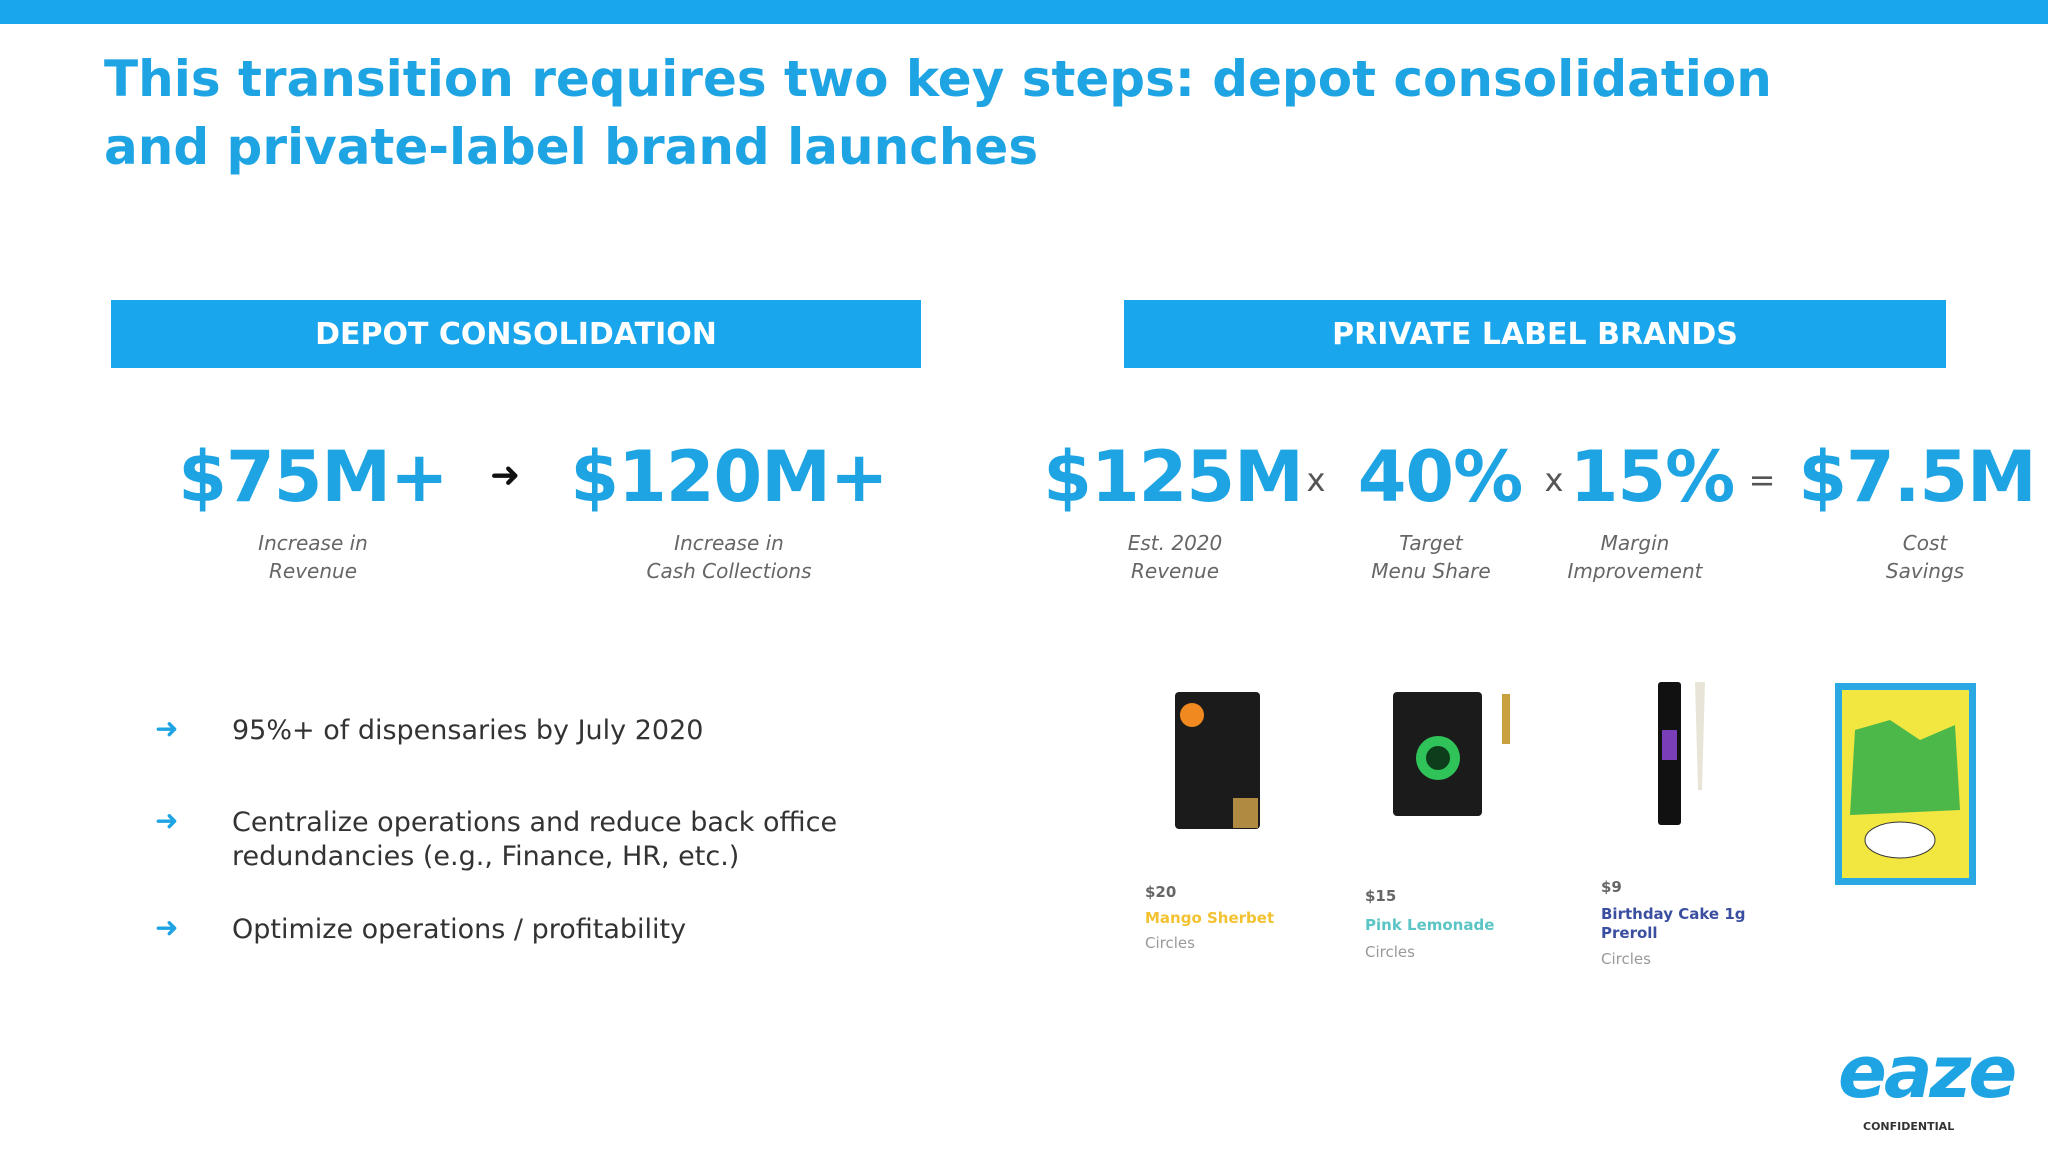  What do you see at coordinates (1673, 923) in the screenshot?
I see `product-name: Birthday Cake 1g Preroll` at bounding box center [1673, 923].